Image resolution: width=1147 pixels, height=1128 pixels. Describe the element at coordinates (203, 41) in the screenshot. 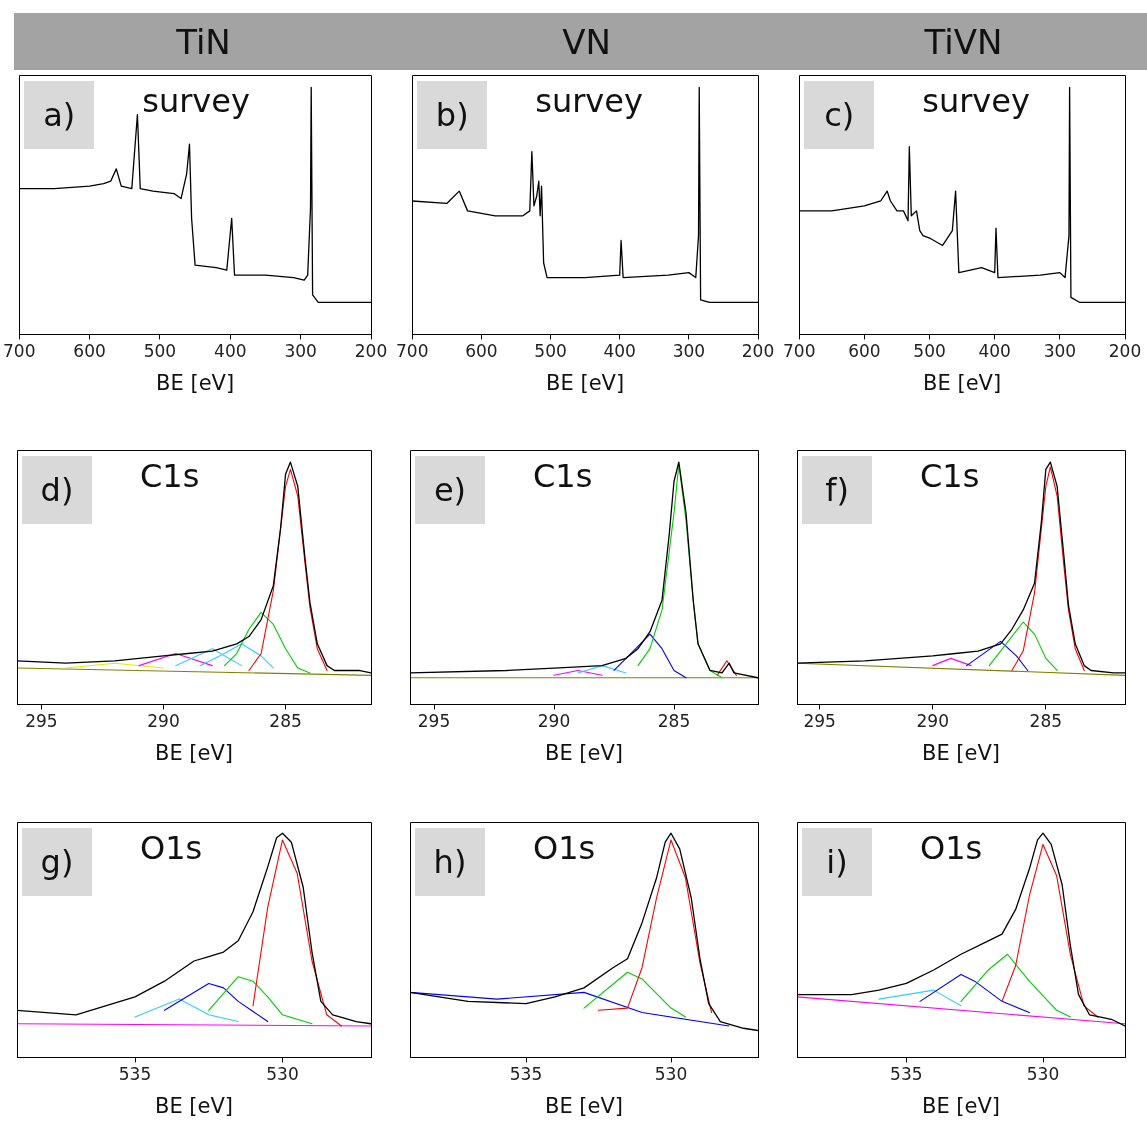

I see `chart-title: TiN` at that location.